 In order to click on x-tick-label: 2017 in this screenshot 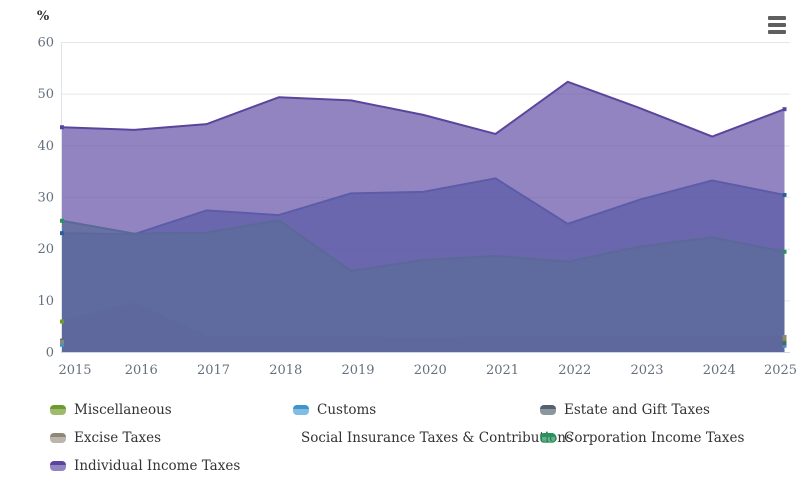, I will do `click(213, 370)`.